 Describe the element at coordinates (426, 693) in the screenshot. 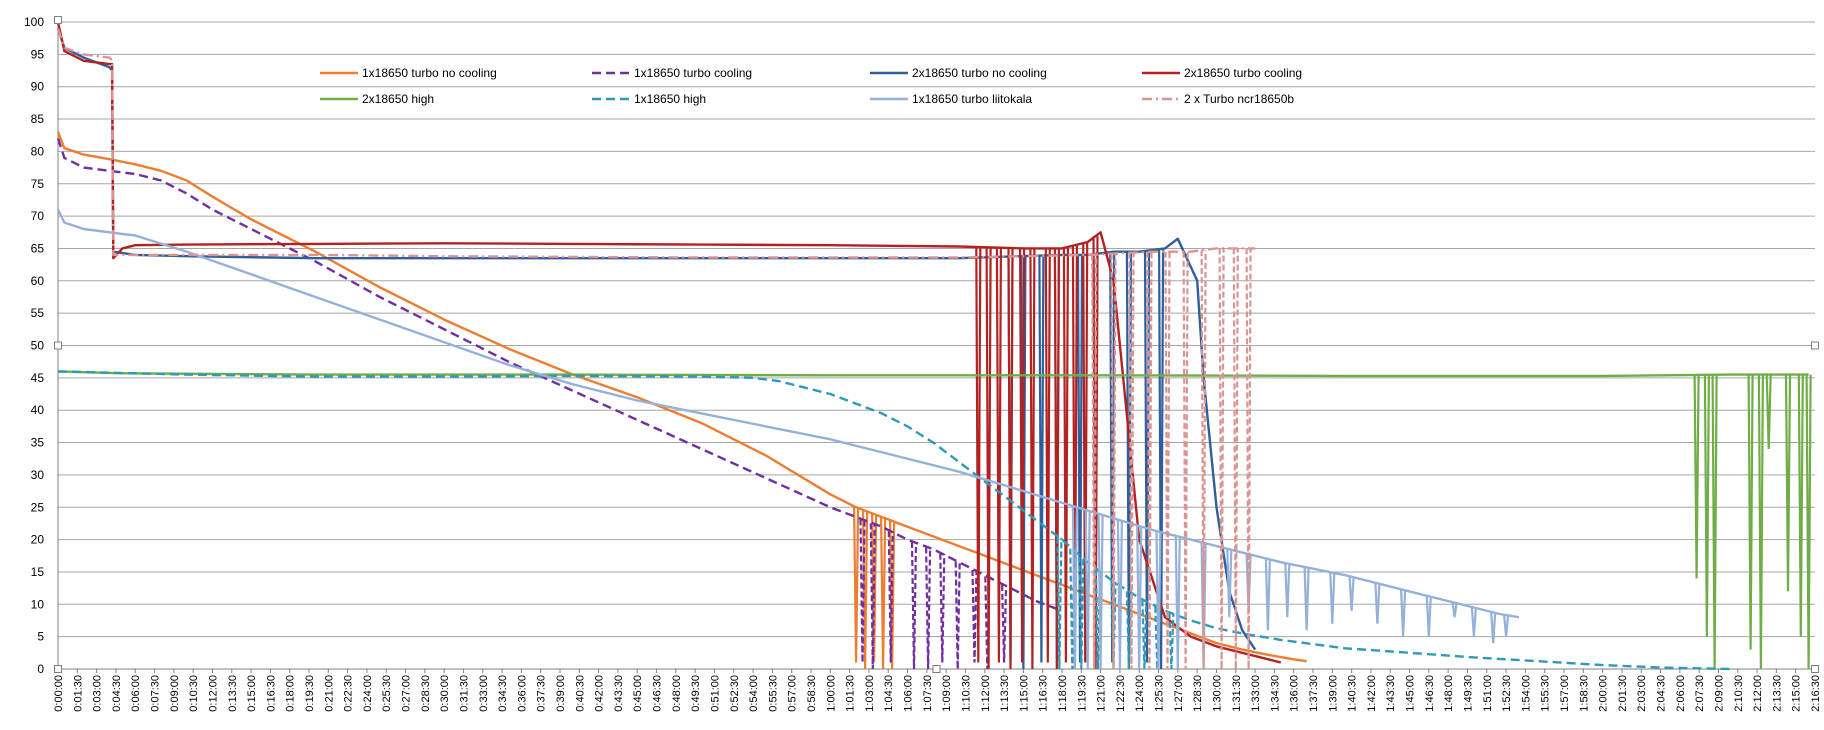

I see `x-tick-label: 0:28:30` at that location.